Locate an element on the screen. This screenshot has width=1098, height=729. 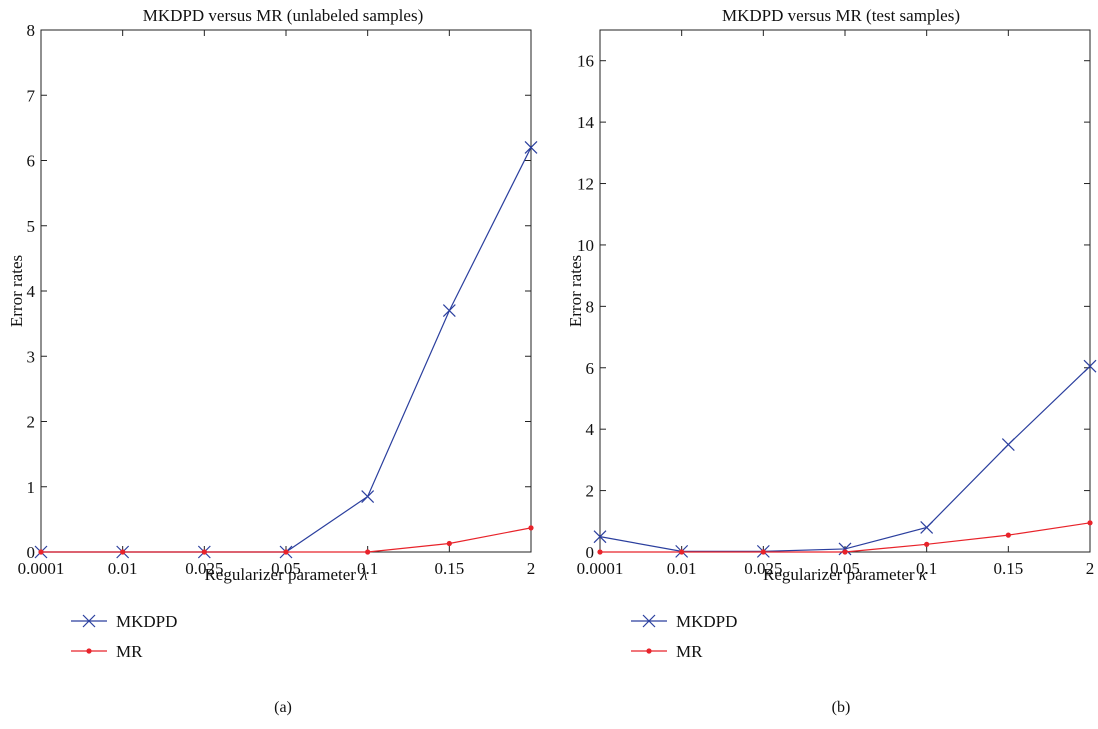
x-axis-label-symbol: λ is located at coordinates (363, 574).